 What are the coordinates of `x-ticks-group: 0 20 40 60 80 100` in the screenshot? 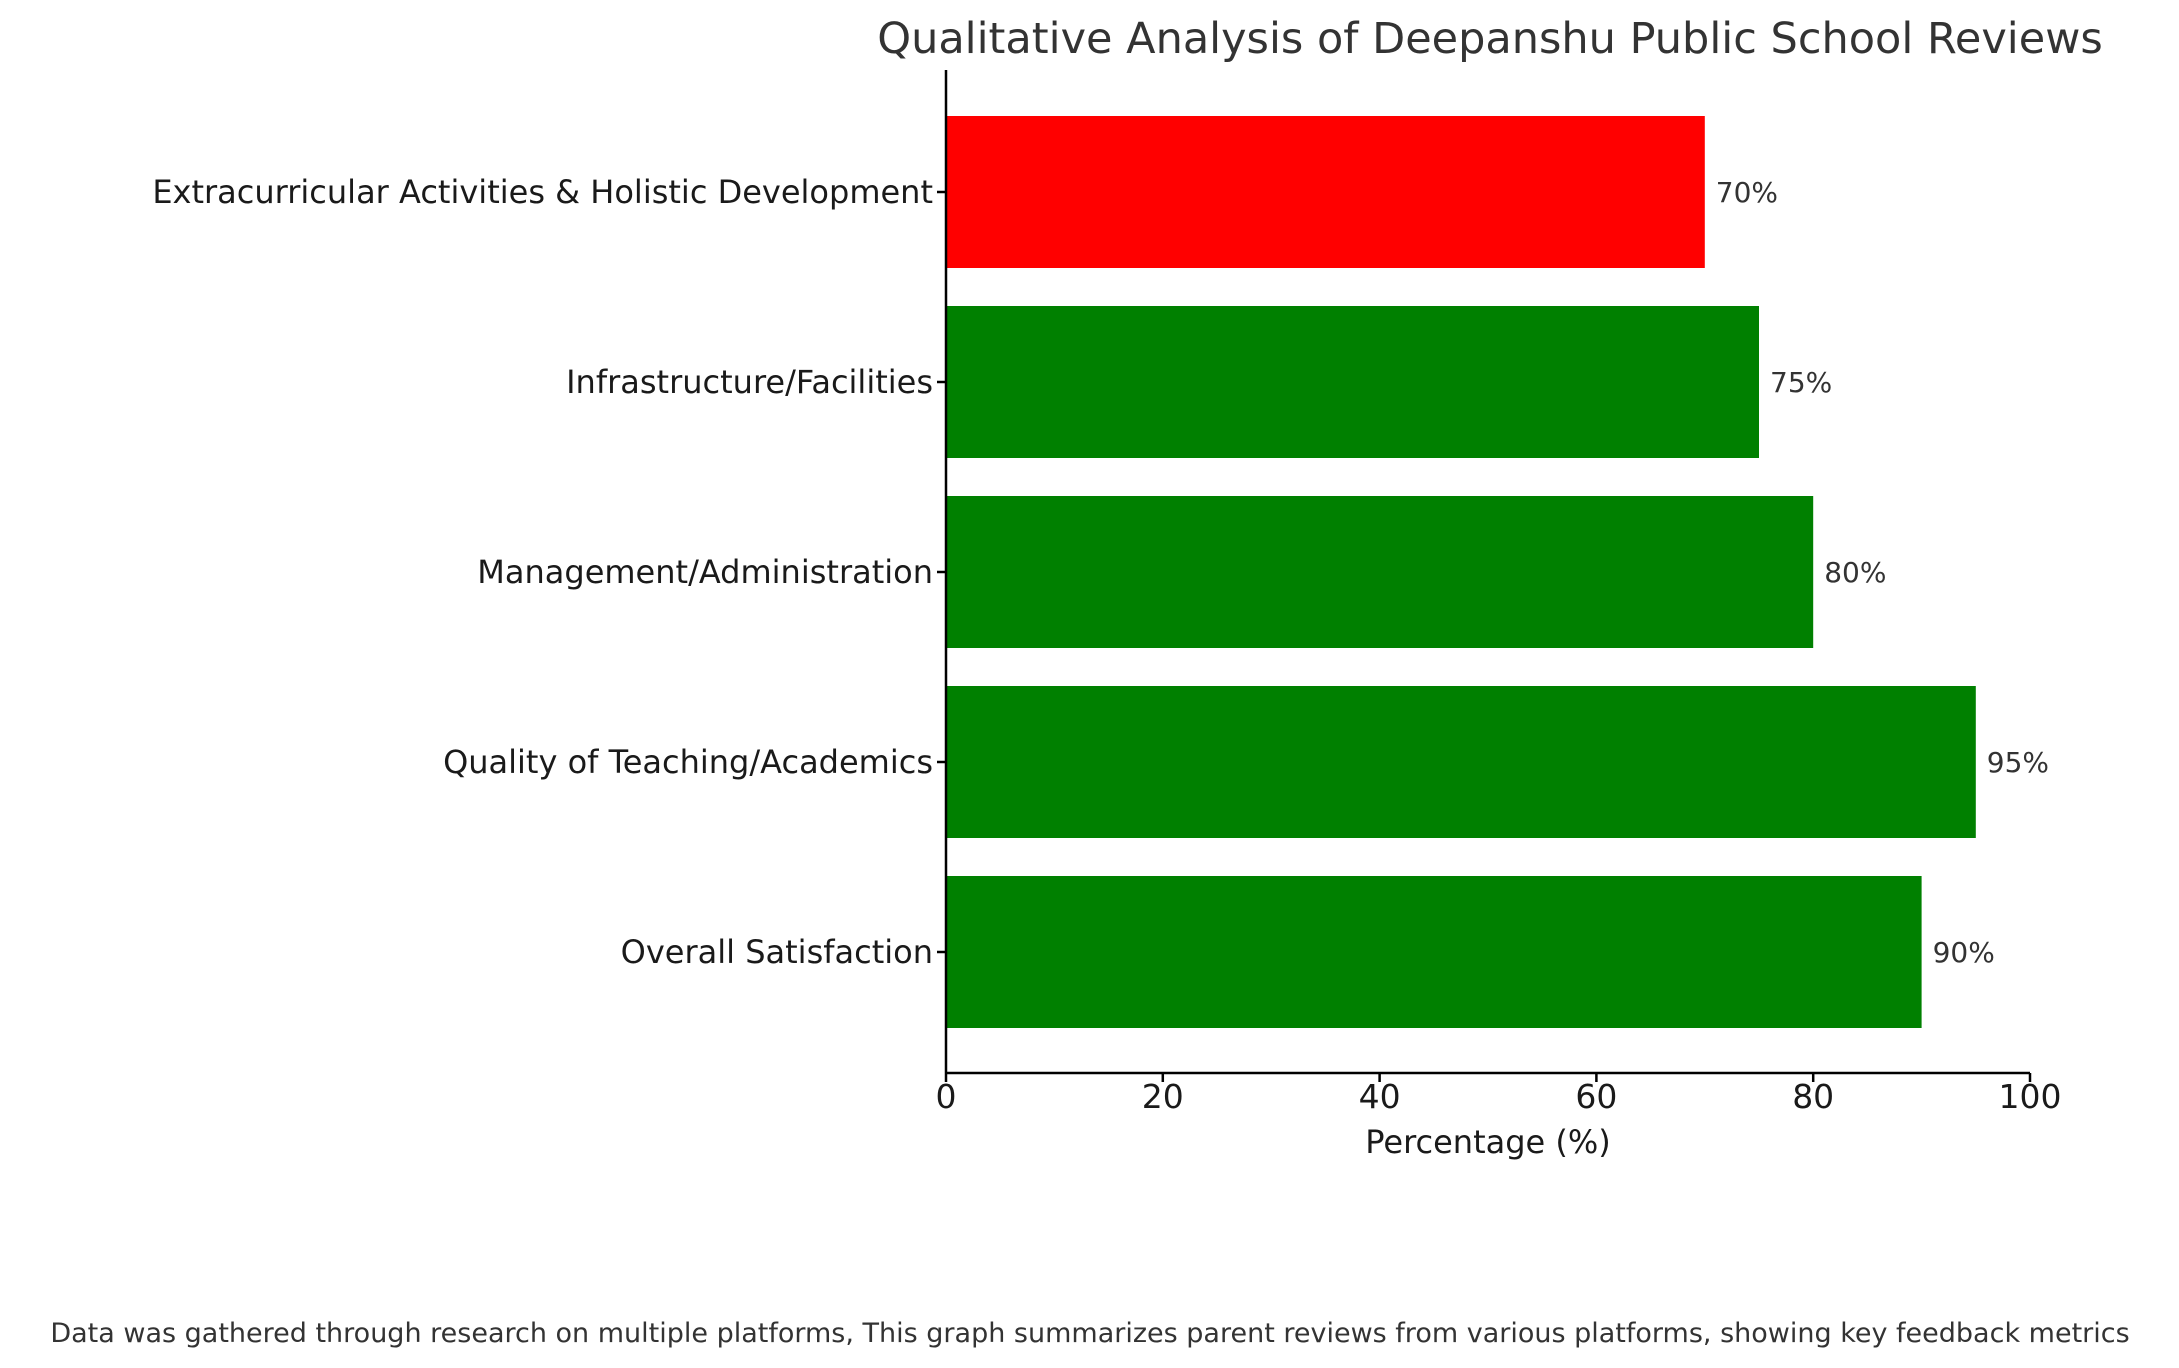 It's located at (1499, 1094).